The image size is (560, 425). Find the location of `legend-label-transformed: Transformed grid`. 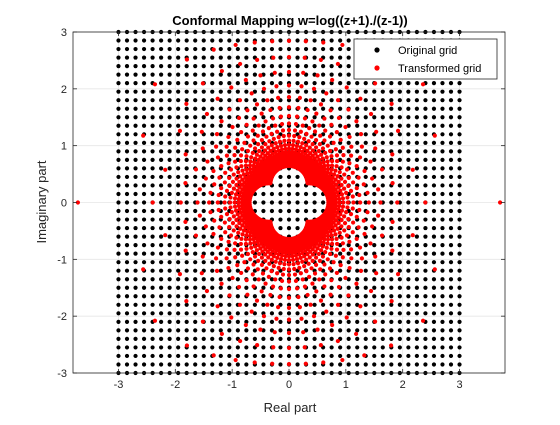

legend-label-transformed: Transformed grid is located at coordinates (439, 69).